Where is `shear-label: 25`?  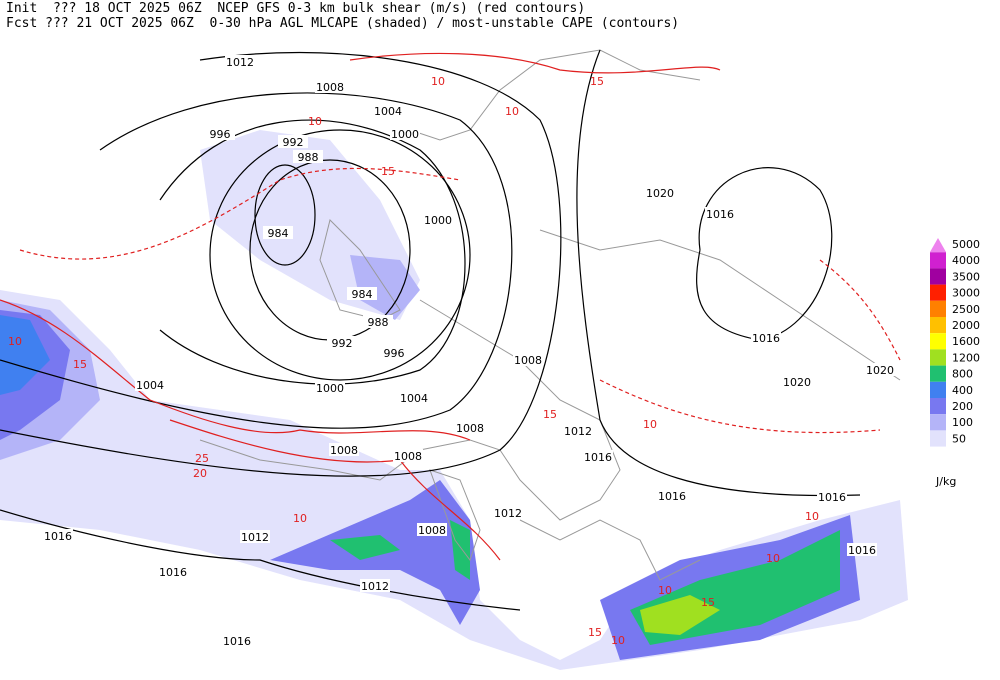 shear-label: 25 is located at coordinates (202, 458).